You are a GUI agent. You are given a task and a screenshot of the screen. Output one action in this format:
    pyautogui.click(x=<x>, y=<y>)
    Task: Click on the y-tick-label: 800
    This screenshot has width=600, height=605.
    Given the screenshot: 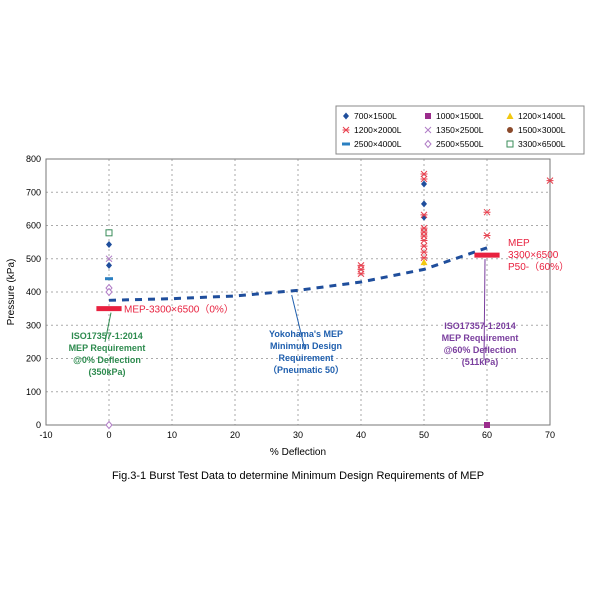 What is the action you would take?
    pyautogui.click(x=33, y=159)
    